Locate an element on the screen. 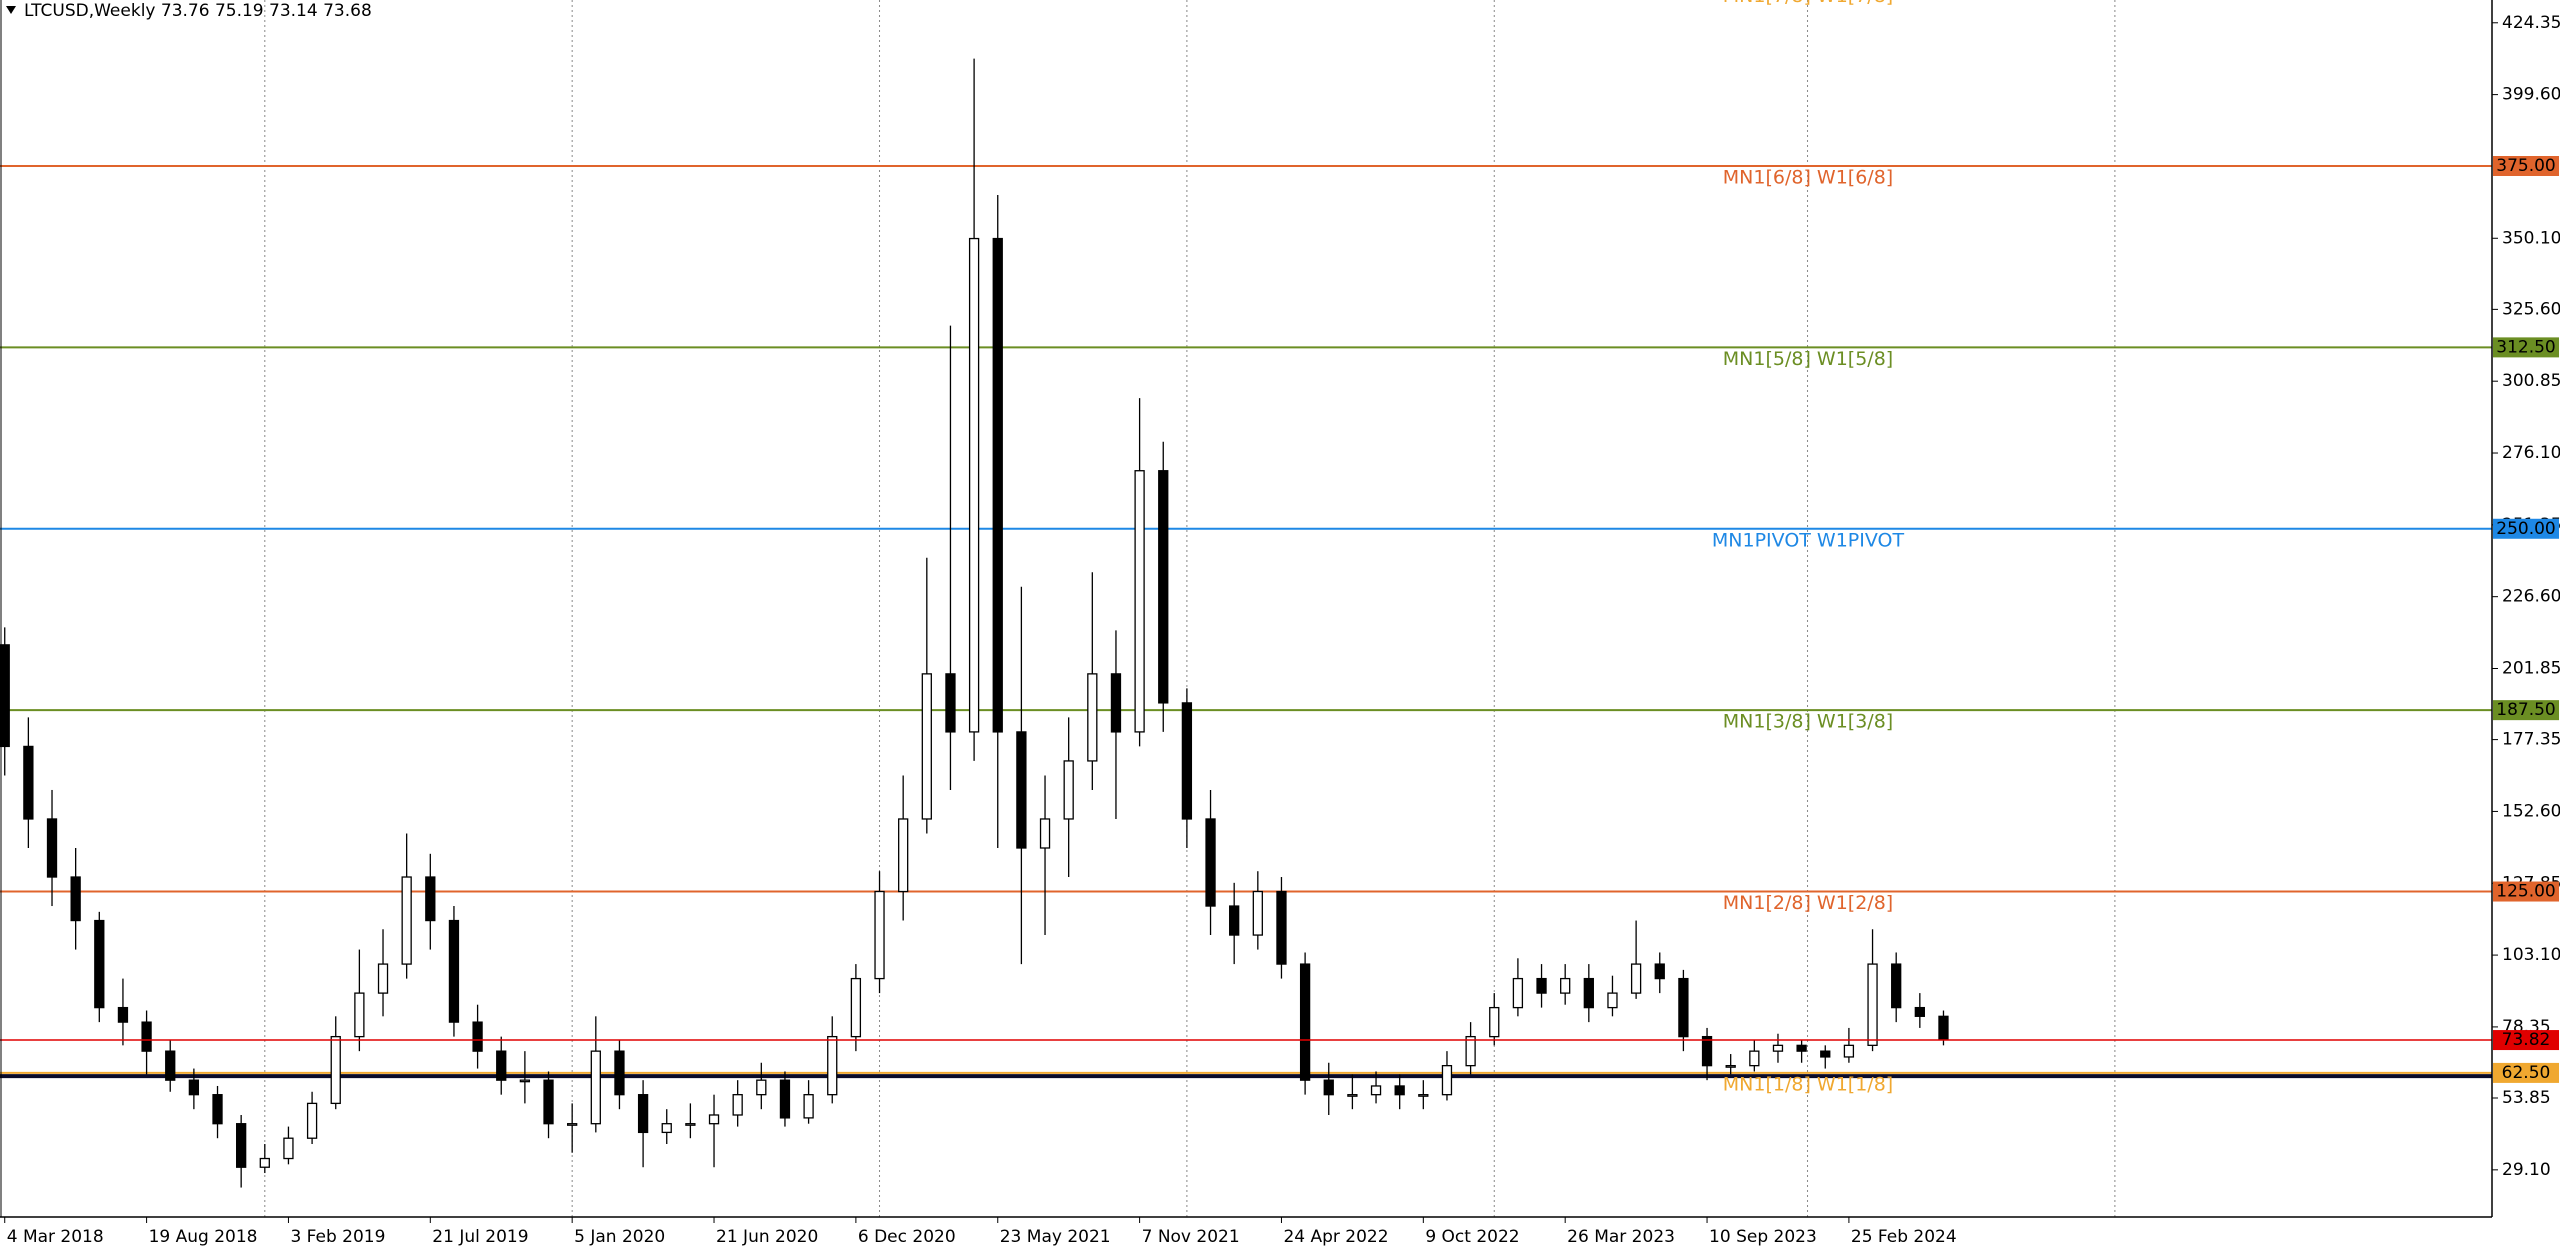 The height and width of the screenshot is (1250, 2560). y-tick-label: 152.60 is located at coordinates (2531, 811).